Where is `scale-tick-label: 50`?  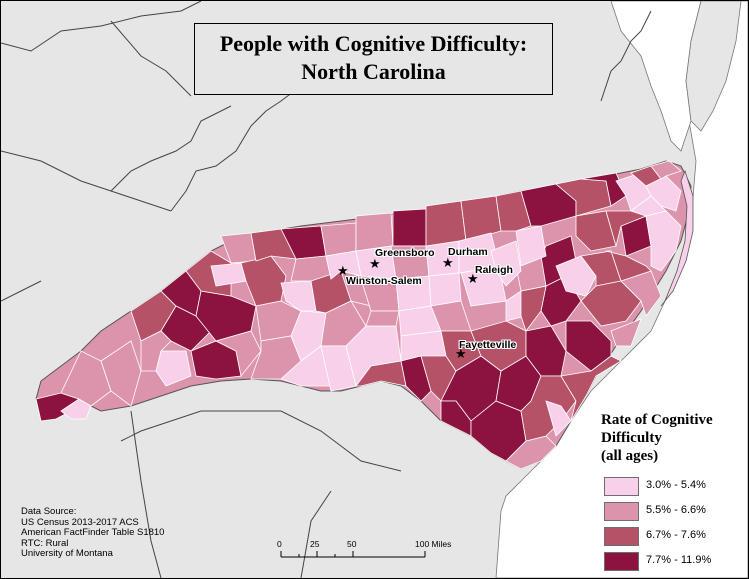
scale-tick-label: 50 is located at coordinates (352, 544).